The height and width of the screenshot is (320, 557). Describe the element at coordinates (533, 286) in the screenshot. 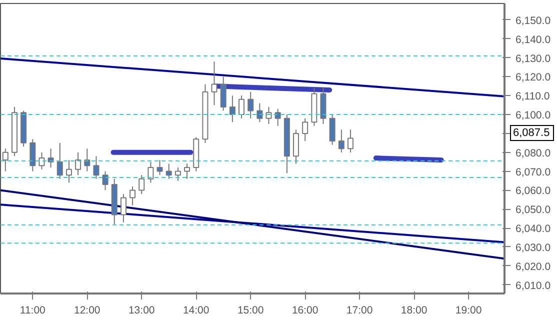

I see `y-tick-label: 6,010.0` at that location.